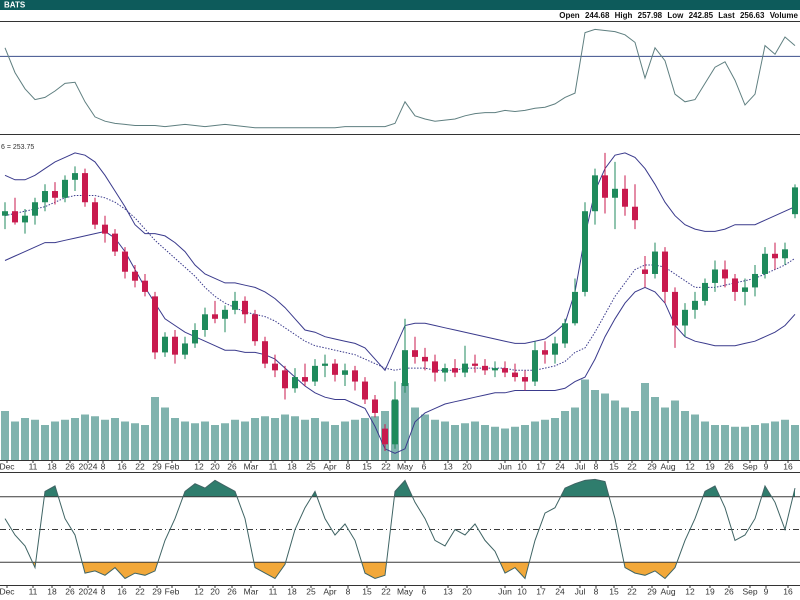  What do you see at coordinates (560, 466) in the screenshot?
I see `x-tick-label: 24` at bounding box center [560, 466].